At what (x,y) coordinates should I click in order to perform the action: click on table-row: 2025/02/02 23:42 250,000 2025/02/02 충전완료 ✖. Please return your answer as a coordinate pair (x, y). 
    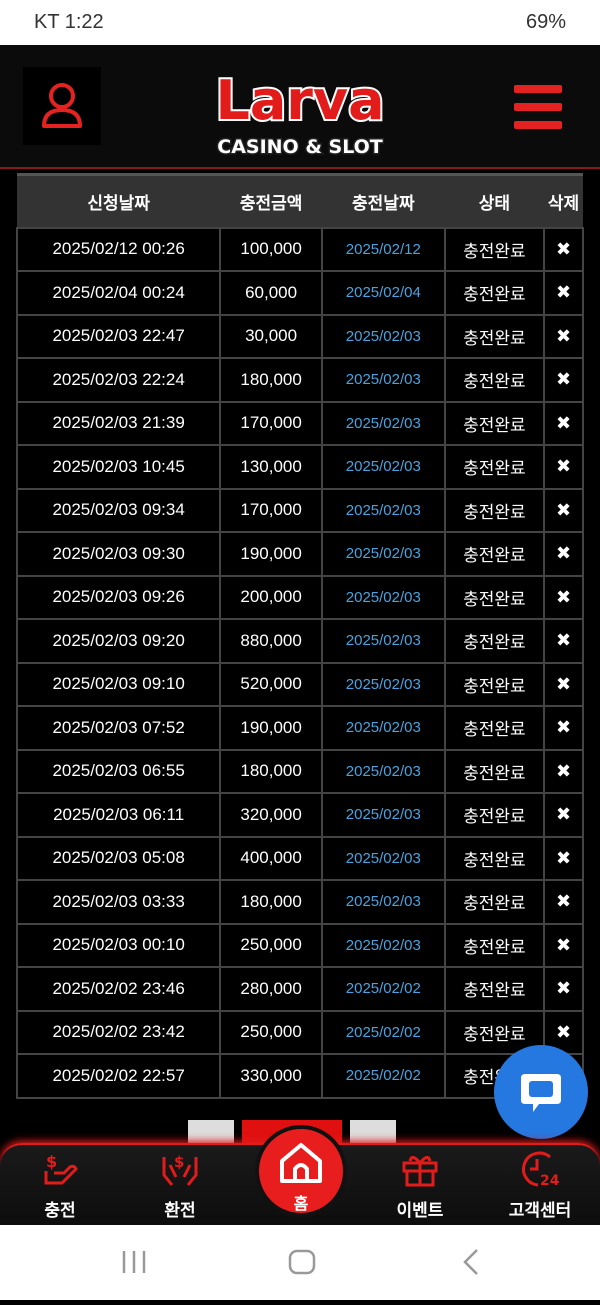
    Looking at the image, I should click on (299, 1032).